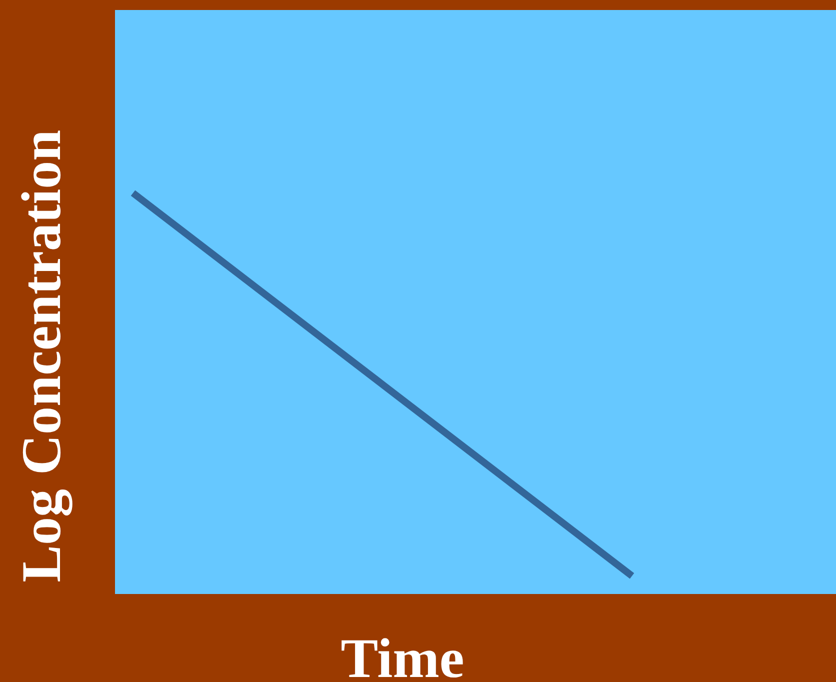  What do you see at coordinates (42, 356) in the screenshot?
I see `y-axis-title: Log Concentration` at bounding box center [42, 356].